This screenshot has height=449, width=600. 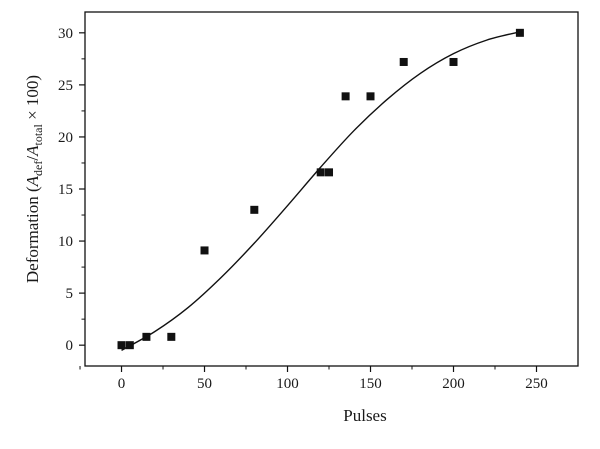 I want to click on x-tick-label: 0, so click(x=122, y=384).